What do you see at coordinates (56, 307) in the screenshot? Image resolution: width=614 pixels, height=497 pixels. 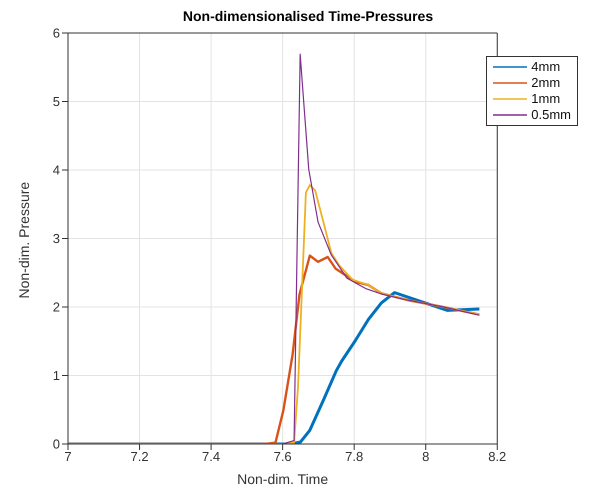 I see `y-tick-label: 2` at bounding box center [56, 307].